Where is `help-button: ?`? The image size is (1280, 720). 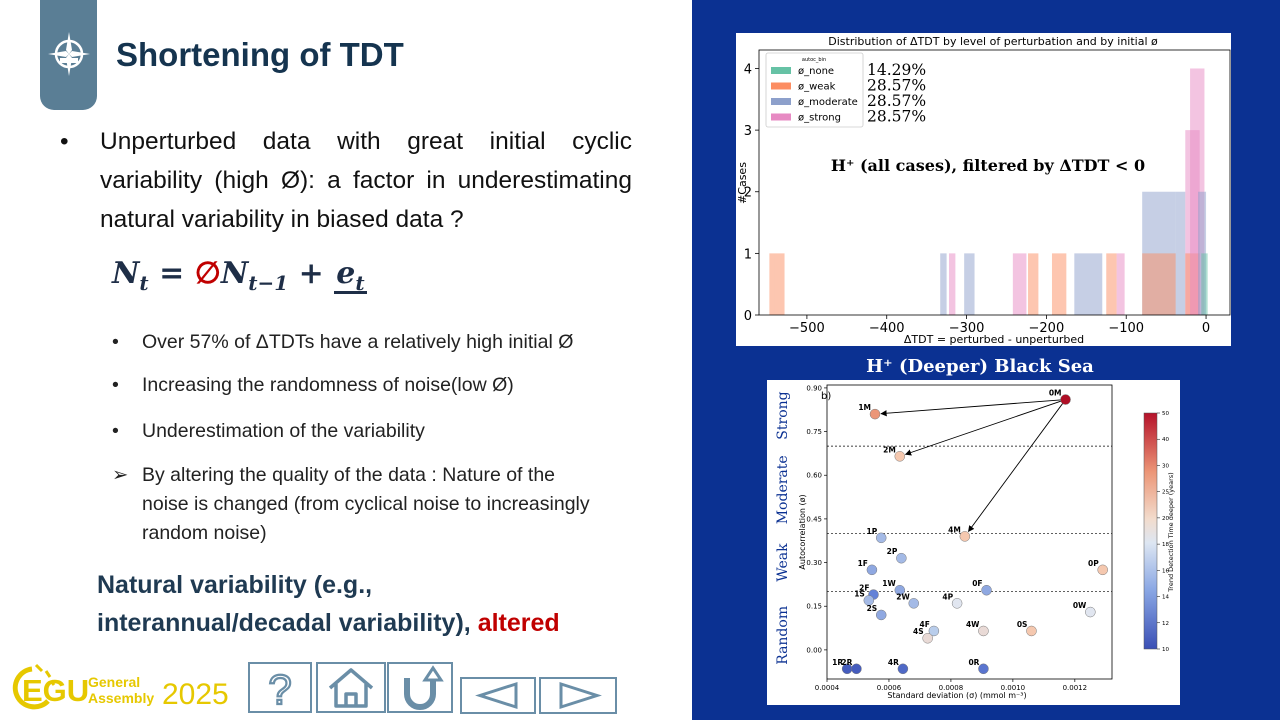
help-button: ? is located at coordinates (280, 688).